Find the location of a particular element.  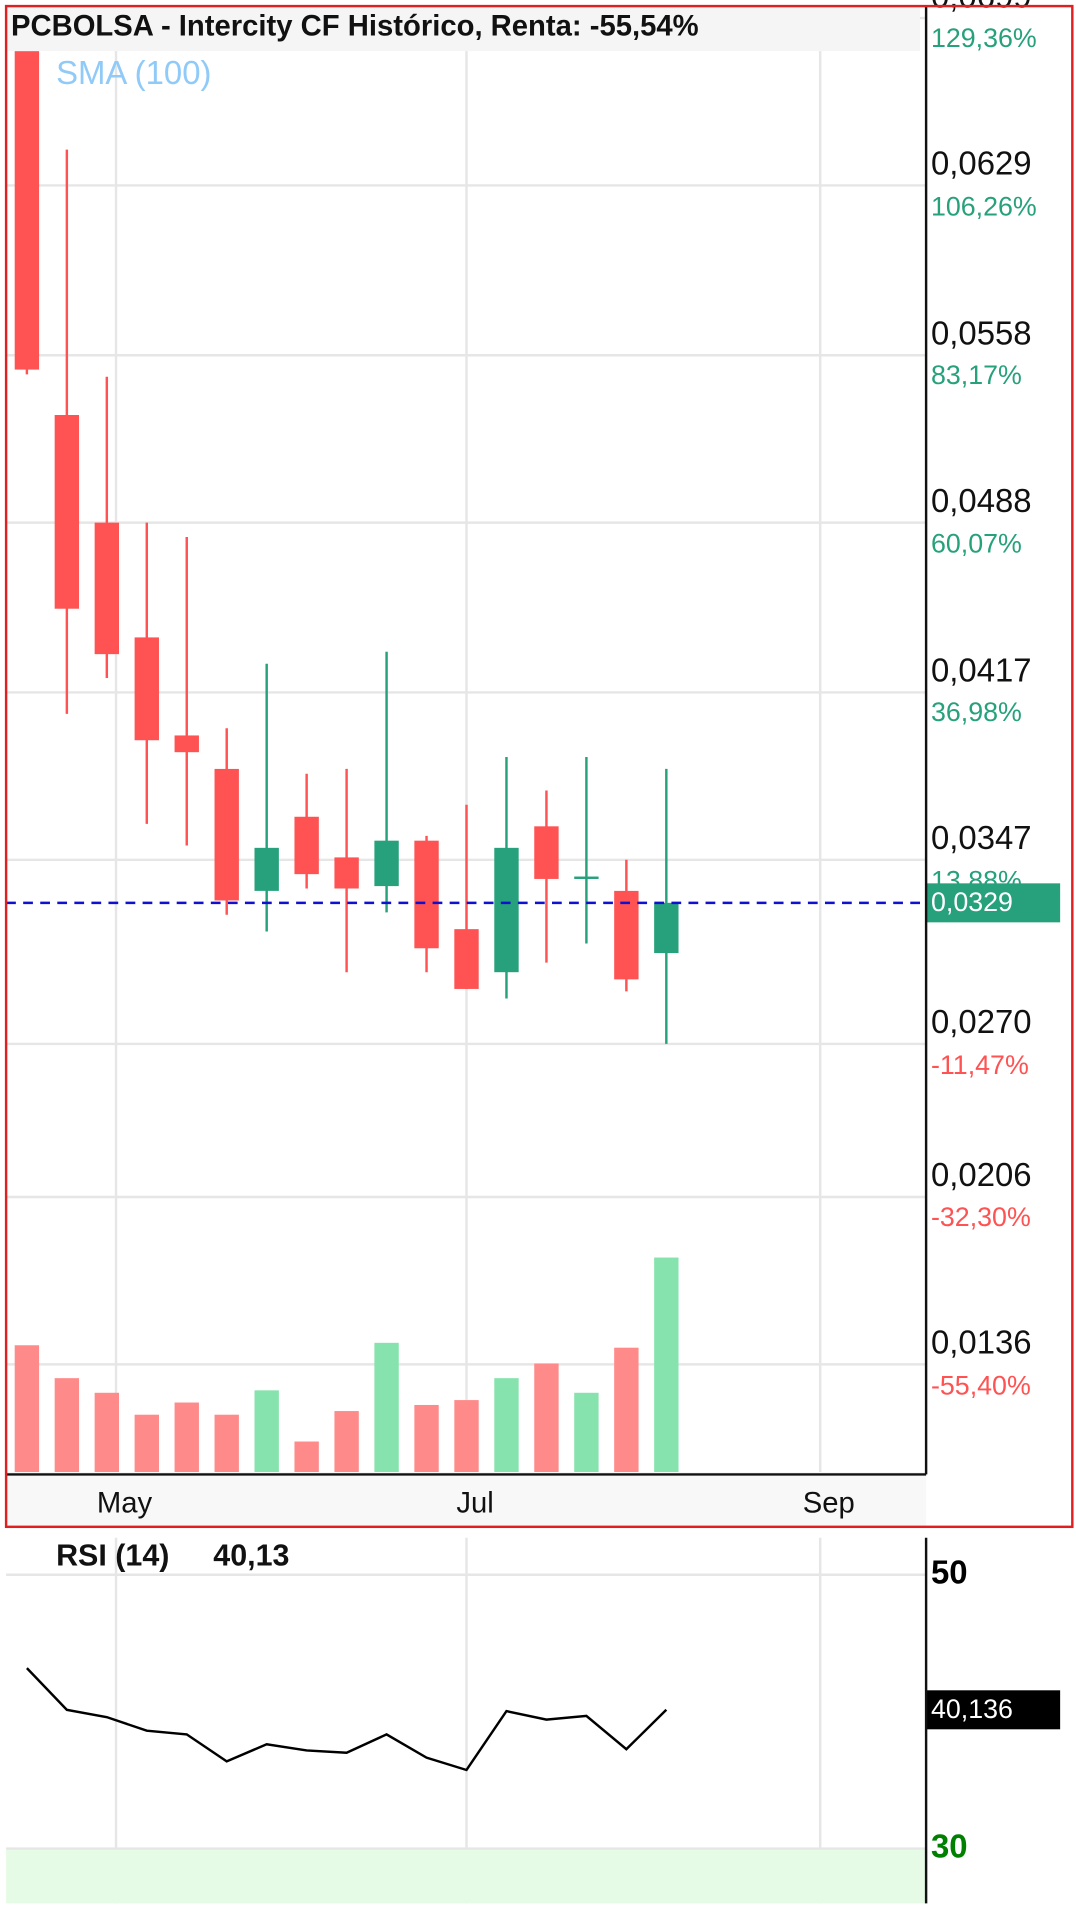

last-price-label: 0,0329 is located at coordinates (972, 902).